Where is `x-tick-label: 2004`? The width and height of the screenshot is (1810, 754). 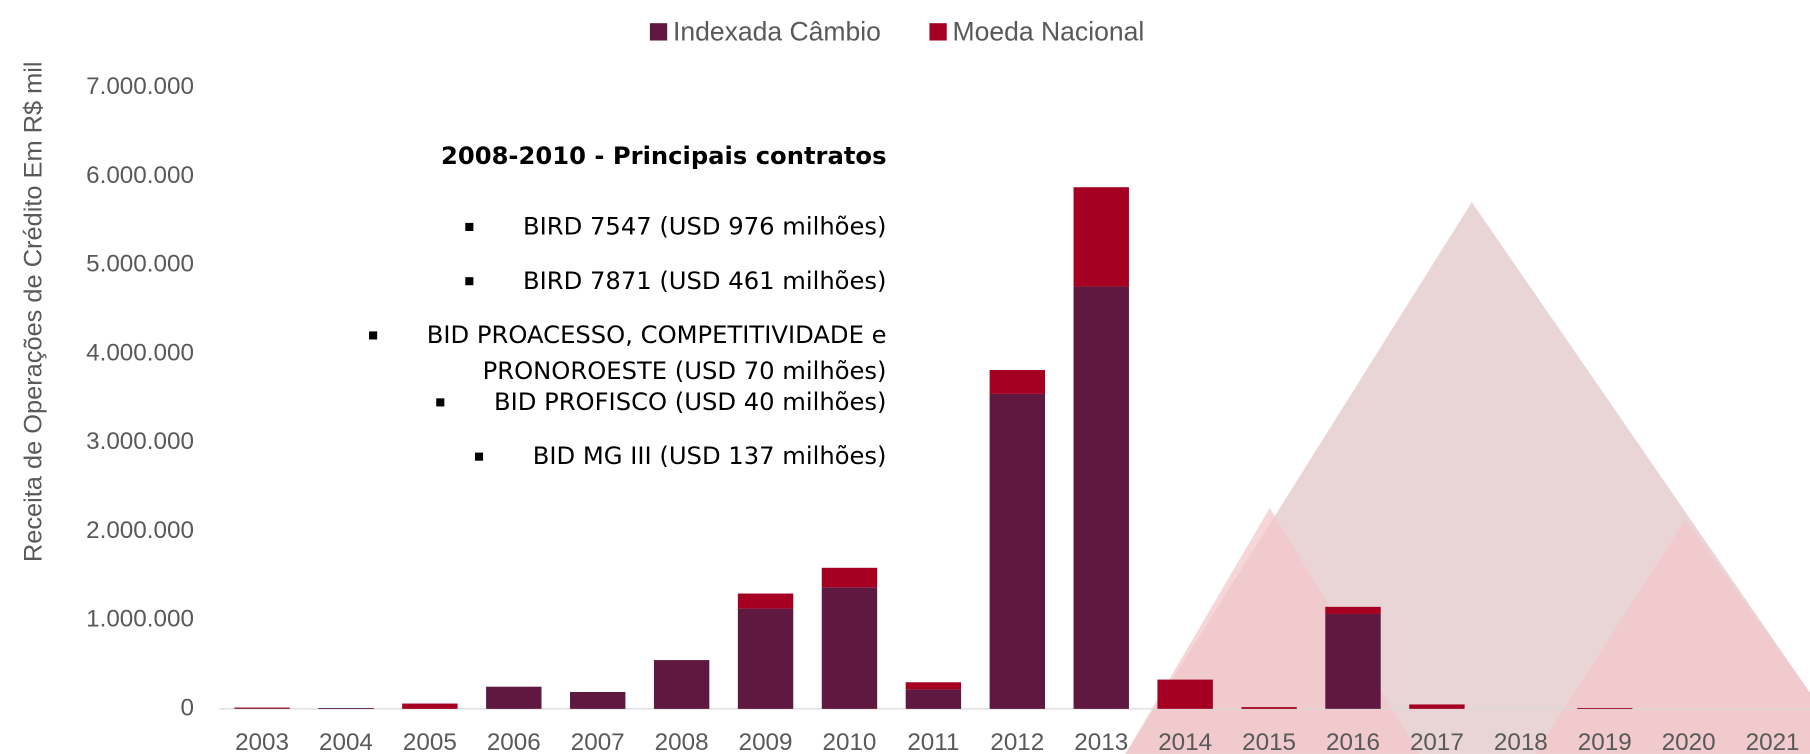
x-tick-label: 2004 is located at coordinates (346, 741).